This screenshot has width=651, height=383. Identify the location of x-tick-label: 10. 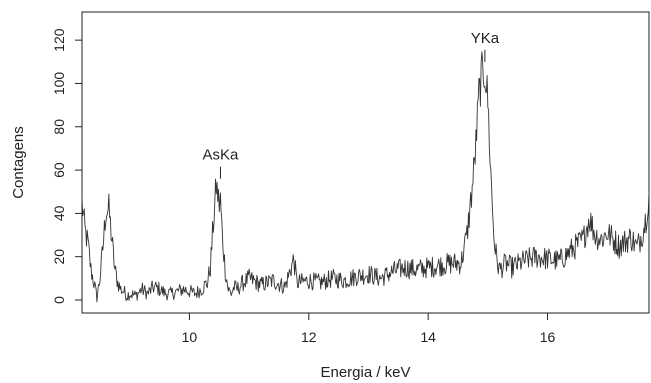
(190, 337).